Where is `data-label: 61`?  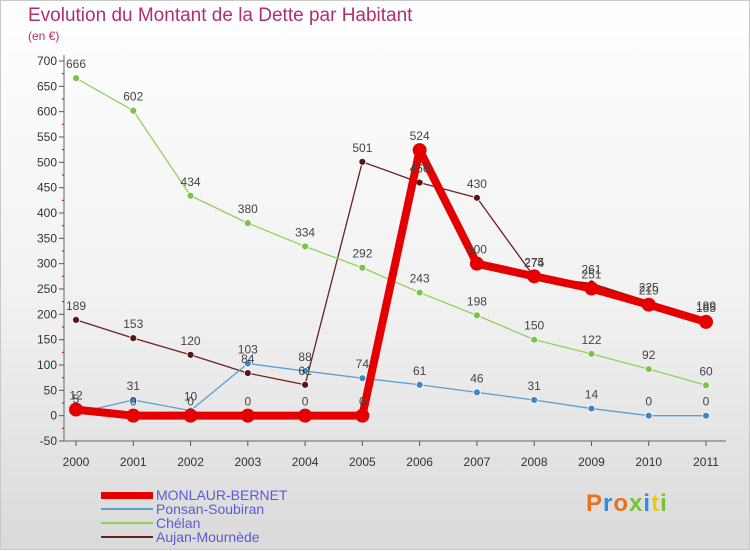 data-label: 61 is located at coordinates (420, 371).